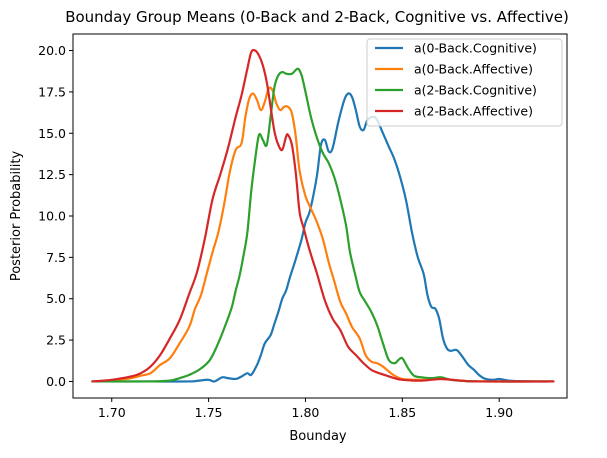  What do you see at coordinates (475, 90) in the screenshot?
I see `legend-label: a(2-Back.Cognitive)` at bounding box center [475, 90].